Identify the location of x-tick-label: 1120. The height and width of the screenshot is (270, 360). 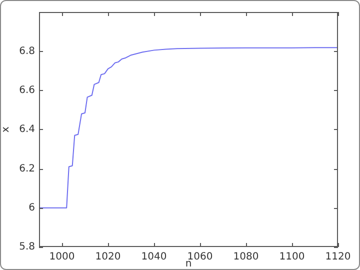
(338, 257).